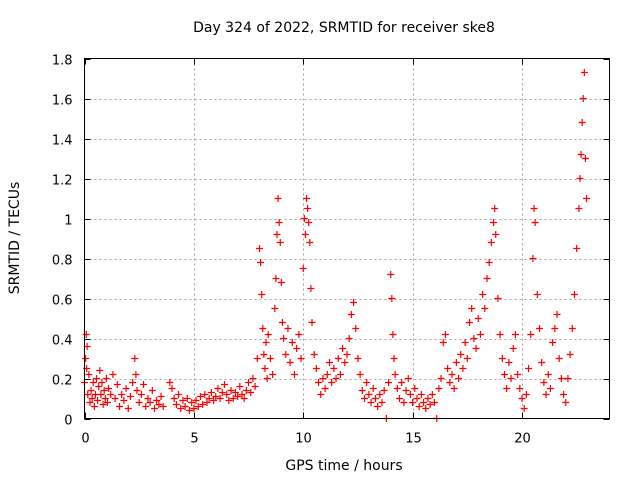 The height and width of the screenshot is (480, 640). I want to click on y-tick-label: 0.8, so click(62, 261).